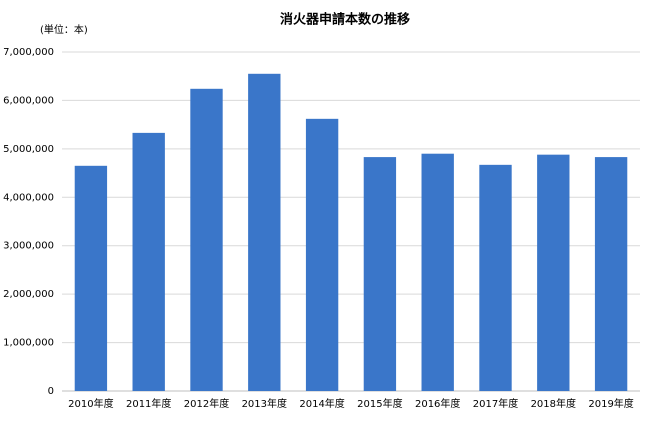 The width and height of the screenshot is (650, 424). Describe the element at coordinates (28, 246) in the screenshot. I see `y-tick-label: 3,000,000` at that location.